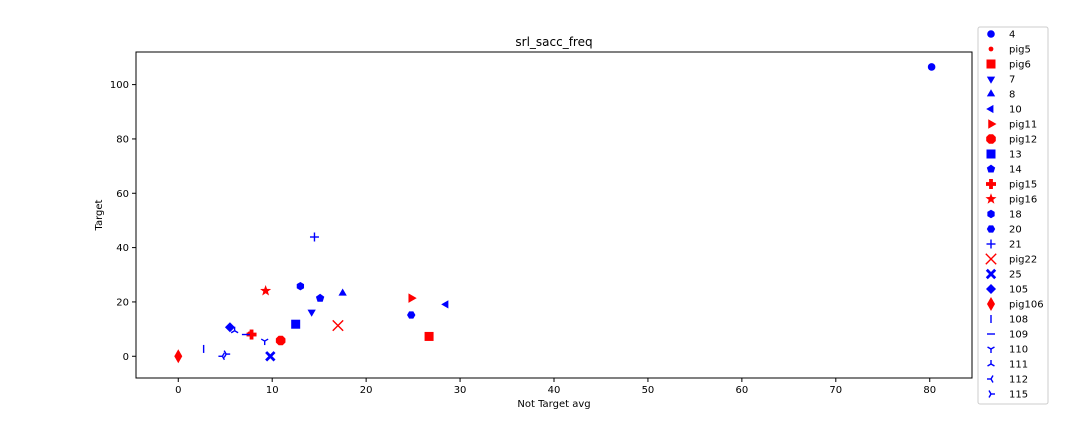 This screenshot has height=432, width=1080. Describe the element at coordinates (1015, 170) in the screenshot. I see `legend-label: 14` at that location.